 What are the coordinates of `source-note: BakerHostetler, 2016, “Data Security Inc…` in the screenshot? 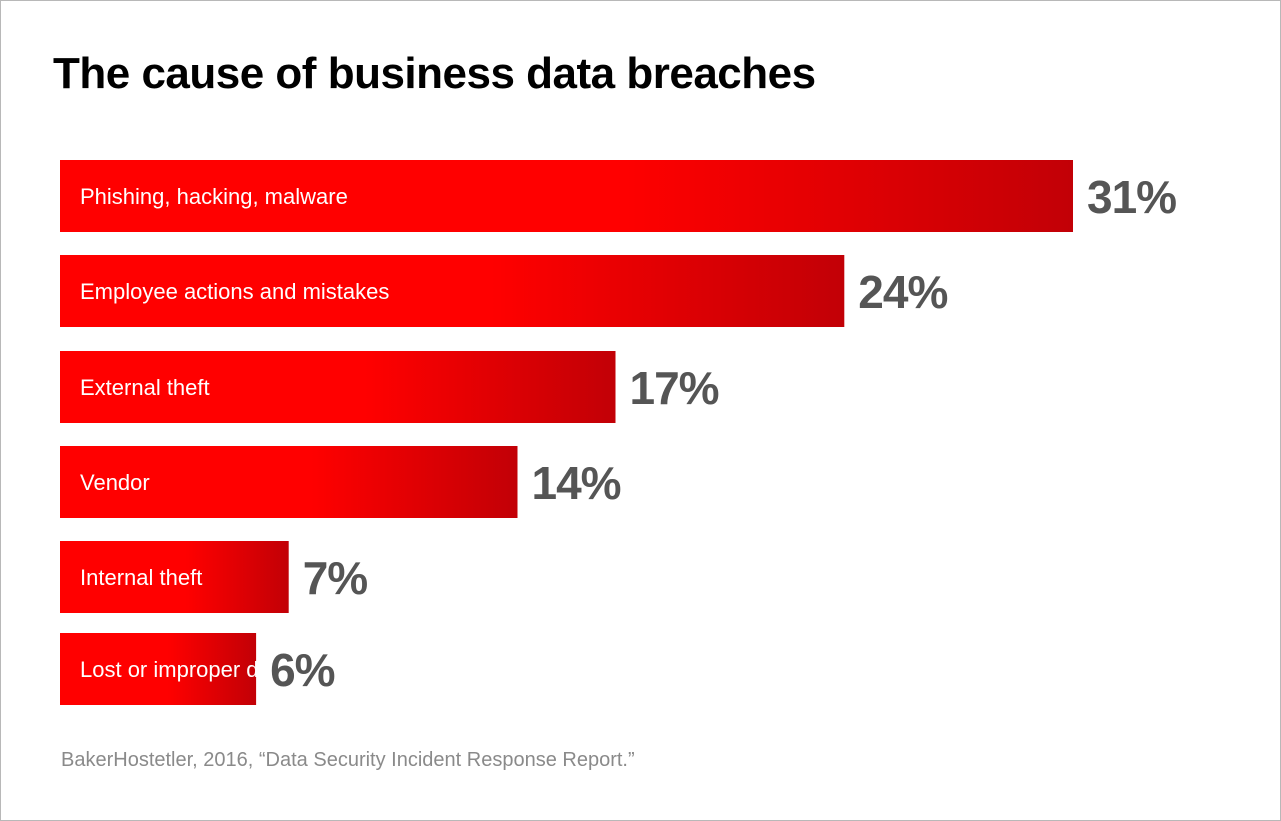 It's located at (348, 760).